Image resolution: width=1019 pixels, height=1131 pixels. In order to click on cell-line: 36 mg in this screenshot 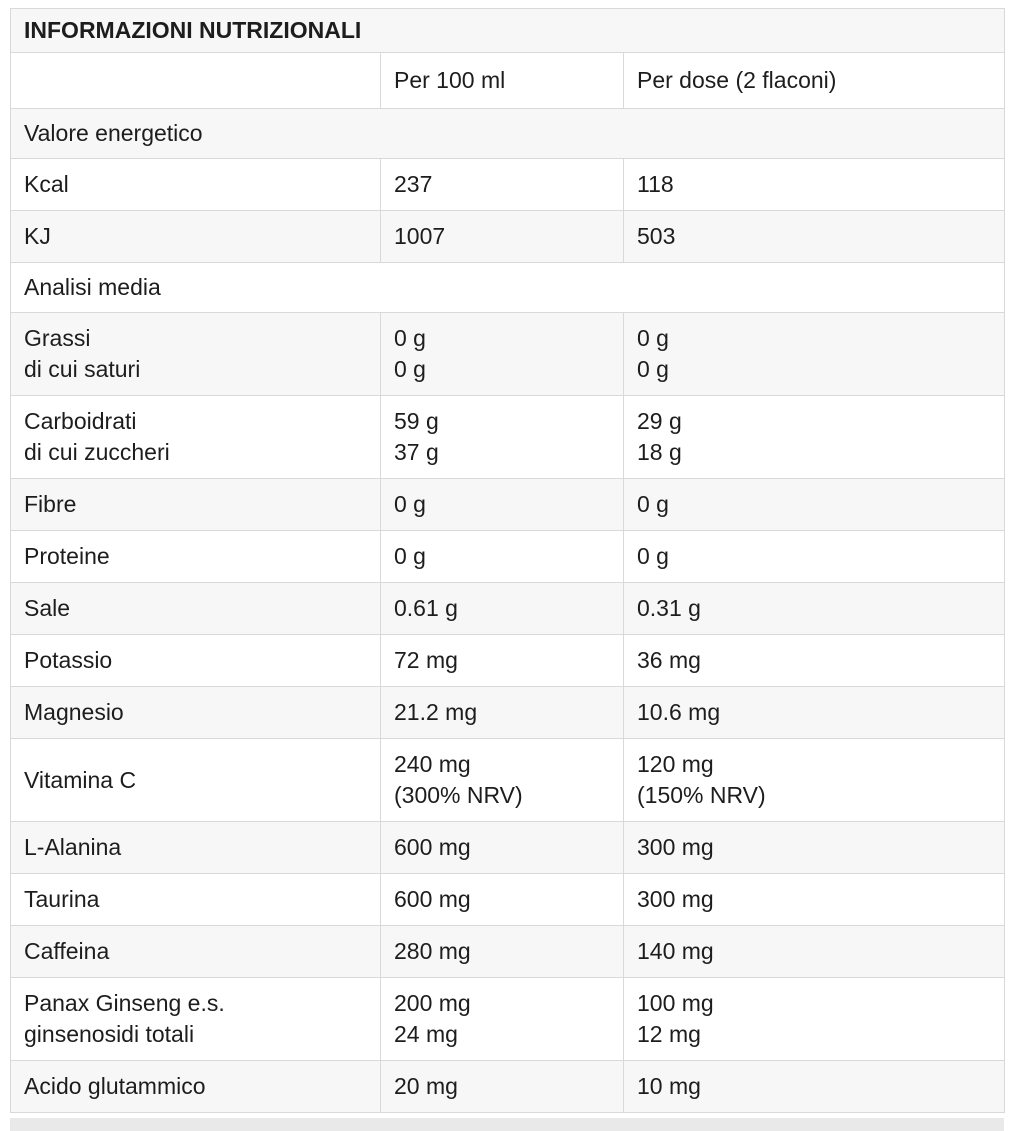, I will do `click(669, 660)`.